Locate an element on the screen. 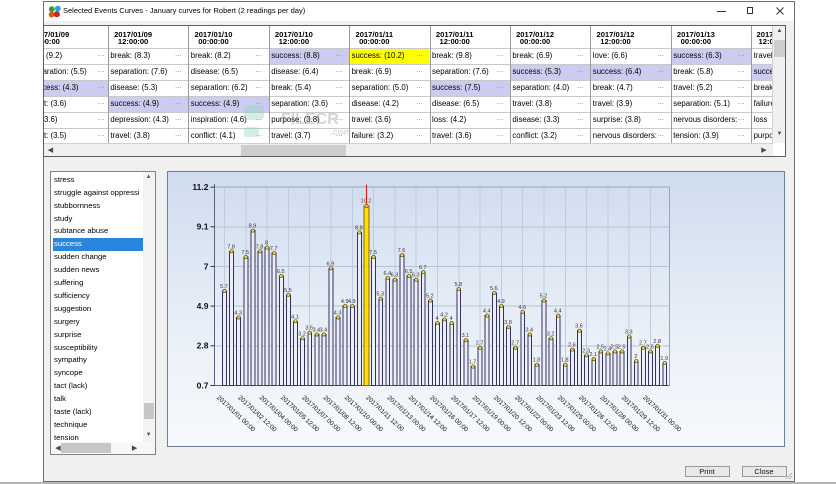 The image size is (836, 484). svg-text: 2017/01/20 12:00 is located at coordinates (512, 413).